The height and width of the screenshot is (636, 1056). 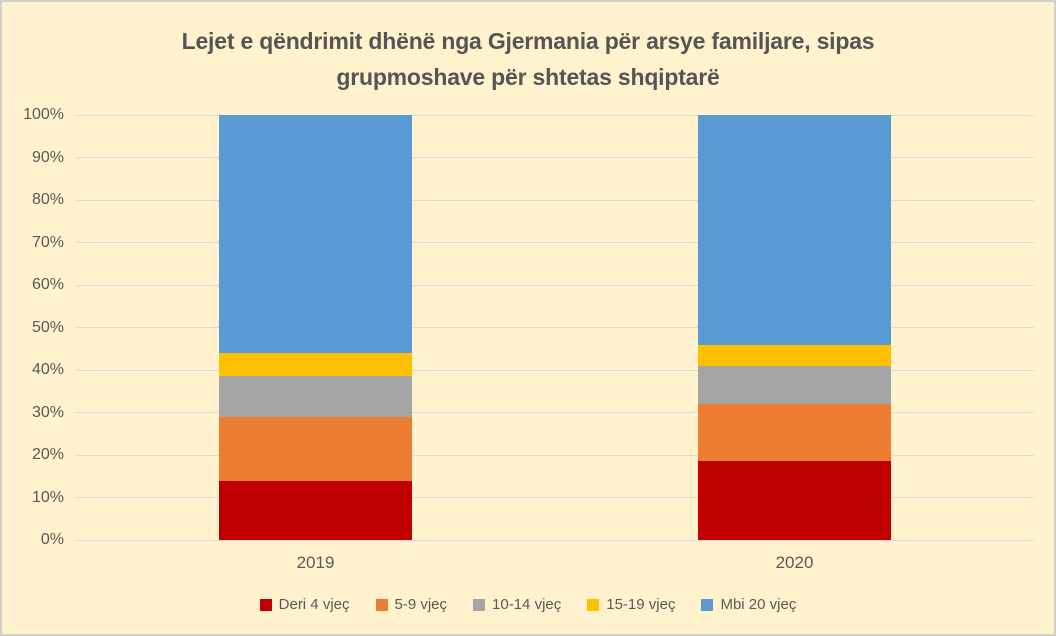 I want to click on y-axis-tick-label: 30%, so click(x=47, y=412).